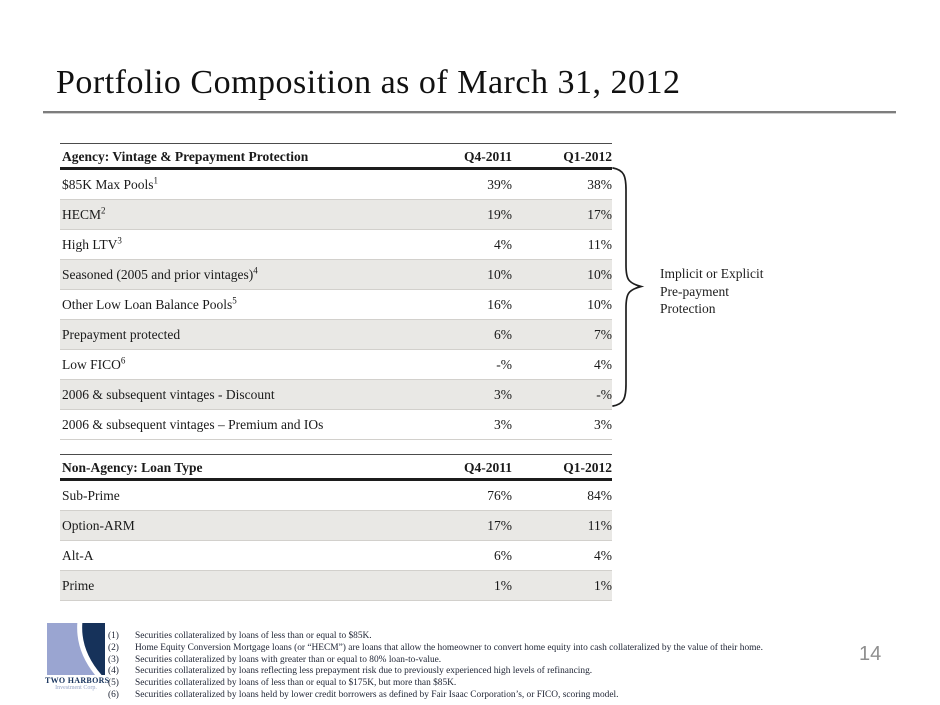  Describe the element at coordinates (113, 647) in the screenshot. I see `footnote-number: (2)` at that location.